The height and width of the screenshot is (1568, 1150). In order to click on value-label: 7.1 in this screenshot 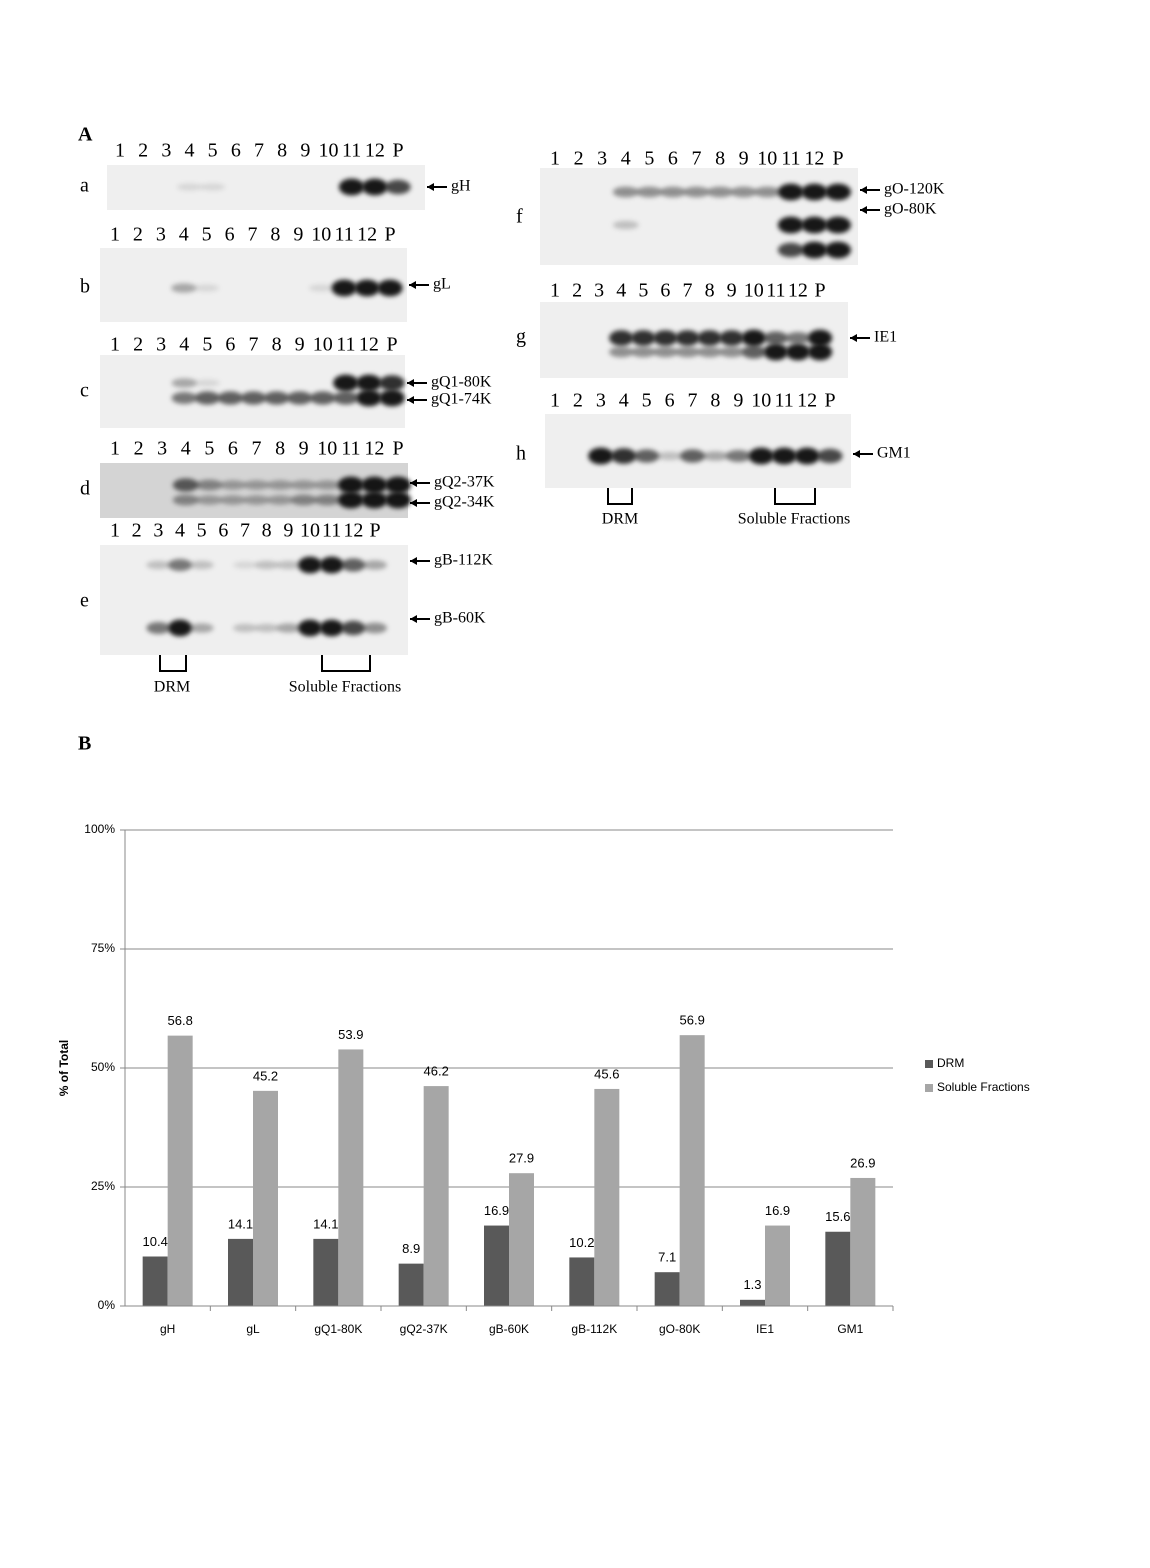, I will do `click(667, 1257)`.